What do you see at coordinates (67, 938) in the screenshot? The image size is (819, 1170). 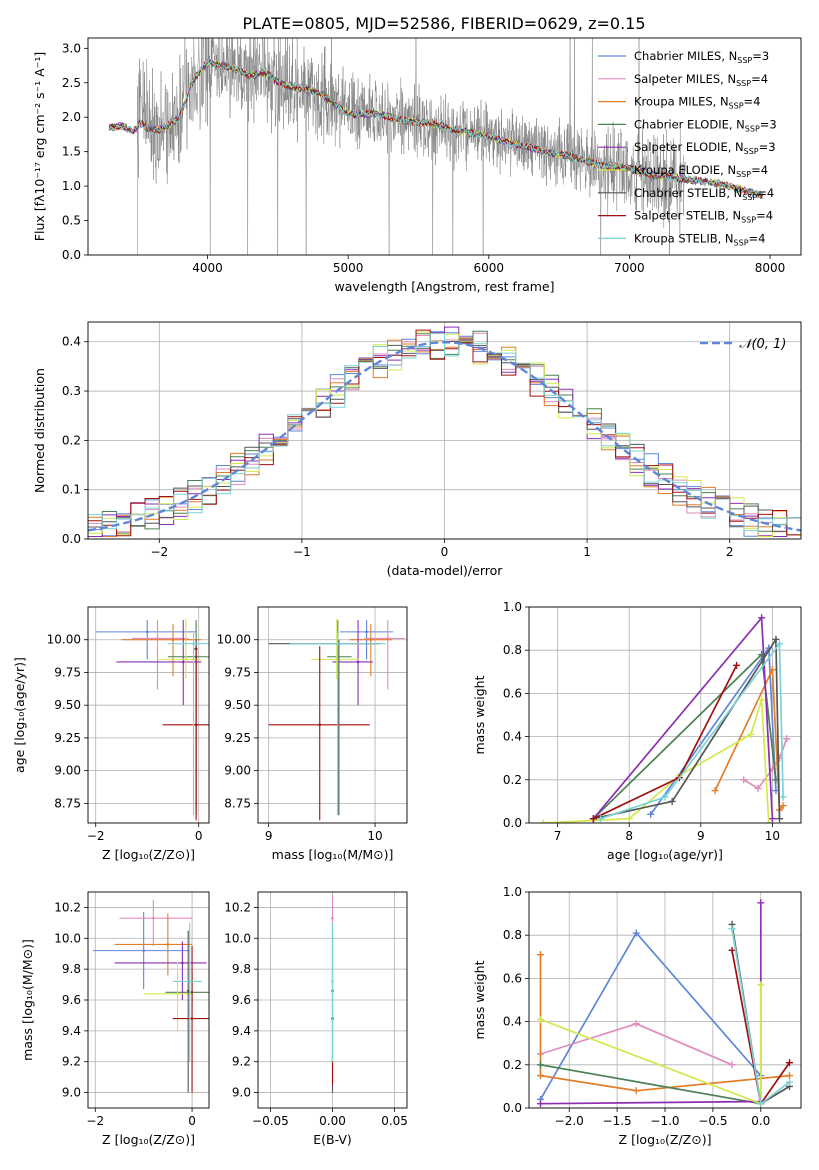 I see `y-tick-label: 10.0` at bounding box center [67, 938].